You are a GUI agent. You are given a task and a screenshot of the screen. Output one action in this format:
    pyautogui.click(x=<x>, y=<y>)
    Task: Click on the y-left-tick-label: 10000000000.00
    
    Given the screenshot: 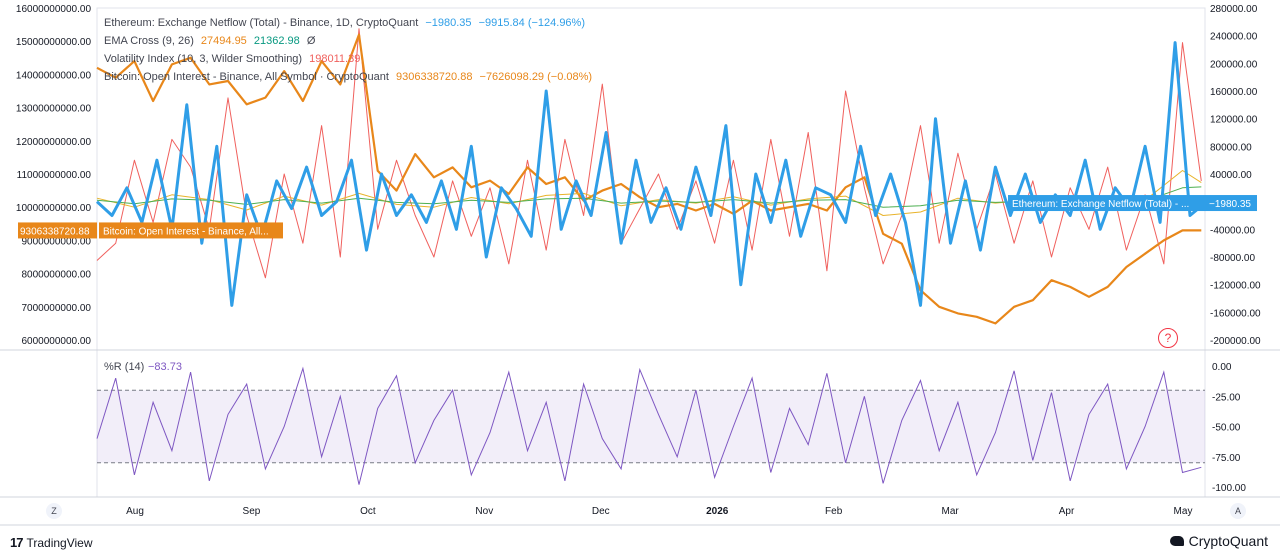 What is the action you would take?
    pyautogui.click(x=54, y=208)
    